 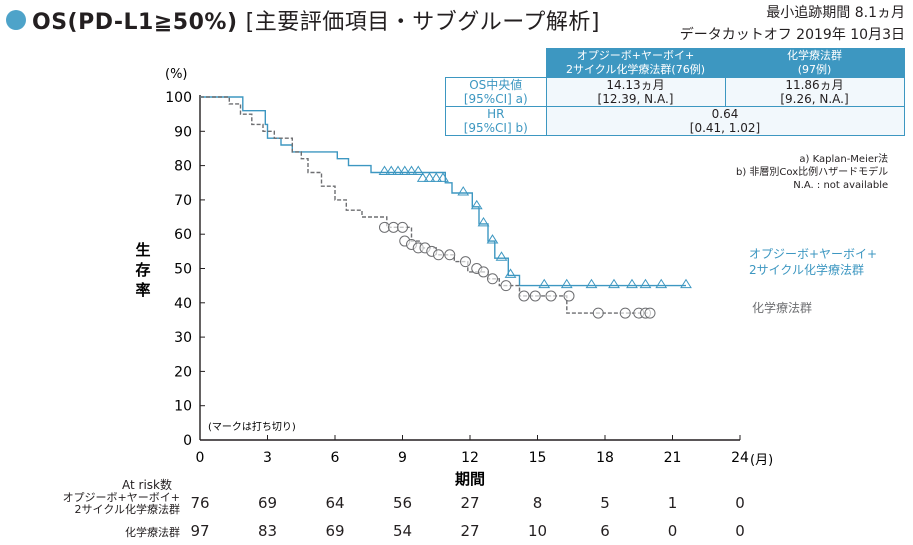 I want to click on y-tick-label: 50, so click(x=183, y=270).